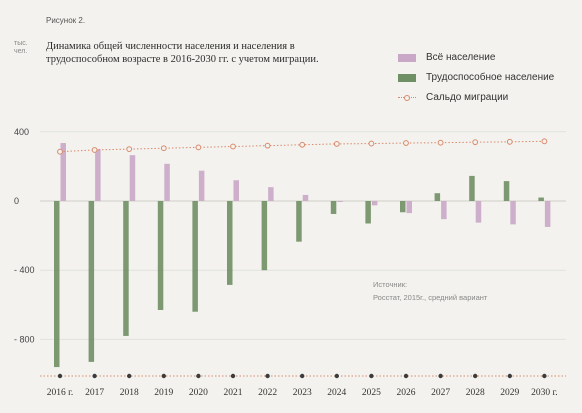 This screenshot has width=582, height=413. What do you see at coordinates (544, 393) in the screenshot?
I see `x-tick-label: 2030 г.` at bounding box center [544, 393].